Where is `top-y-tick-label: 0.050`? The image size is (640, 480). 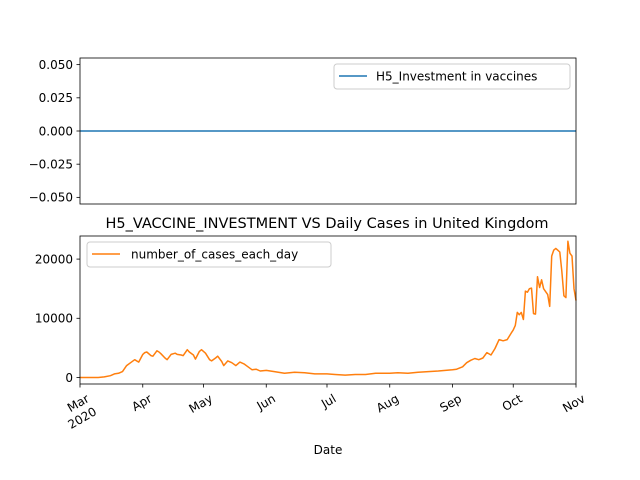 top-y-tick-label: 0.050 is located at coordinates (56, 65).